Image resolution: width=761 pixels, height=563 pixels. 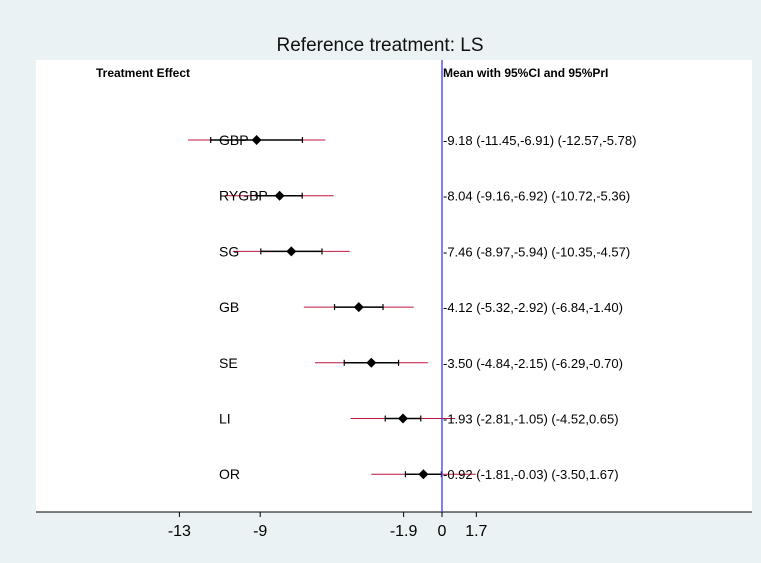 I want to click on x-tick-label: 0, so click(x=442, y=531).